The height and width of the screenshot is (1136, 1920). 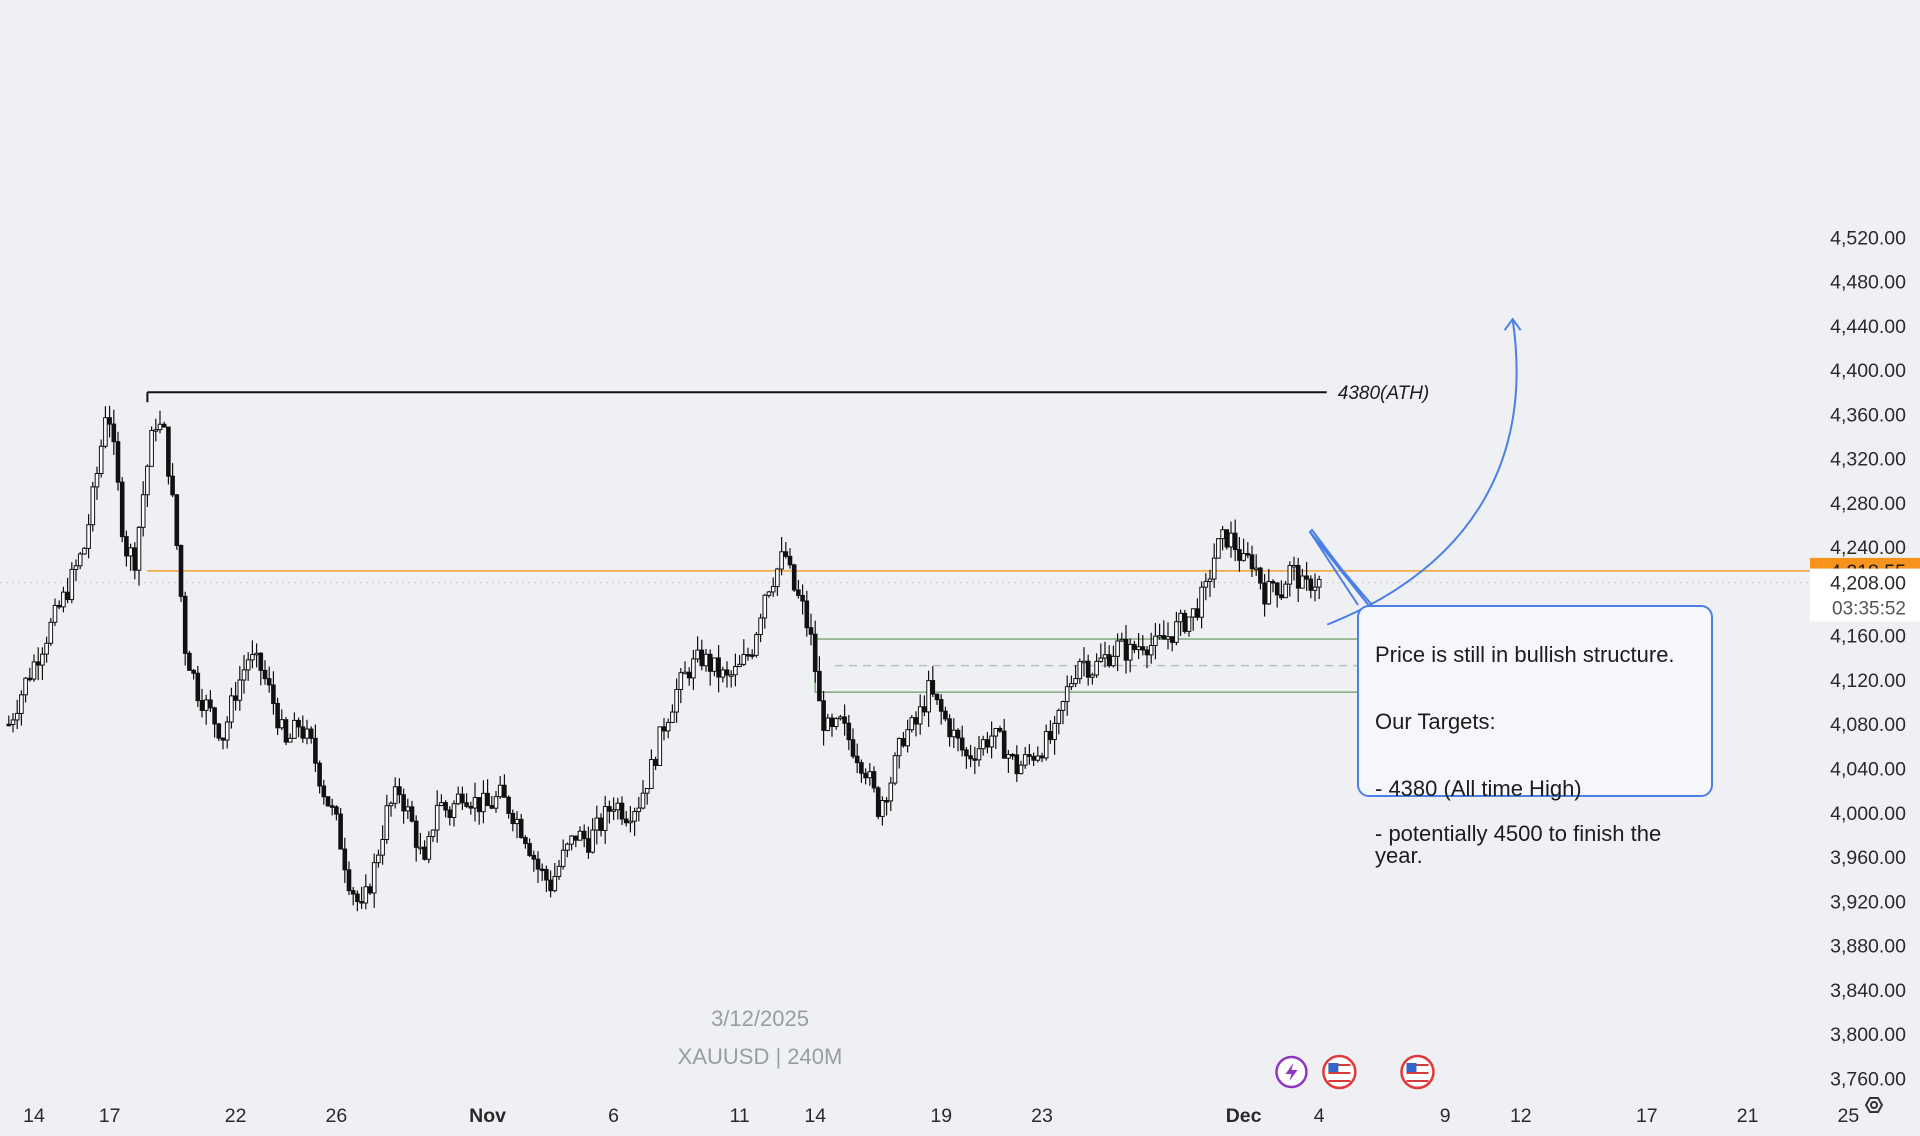 I want to click on projection-arrow, so click(x=1422, y=472).